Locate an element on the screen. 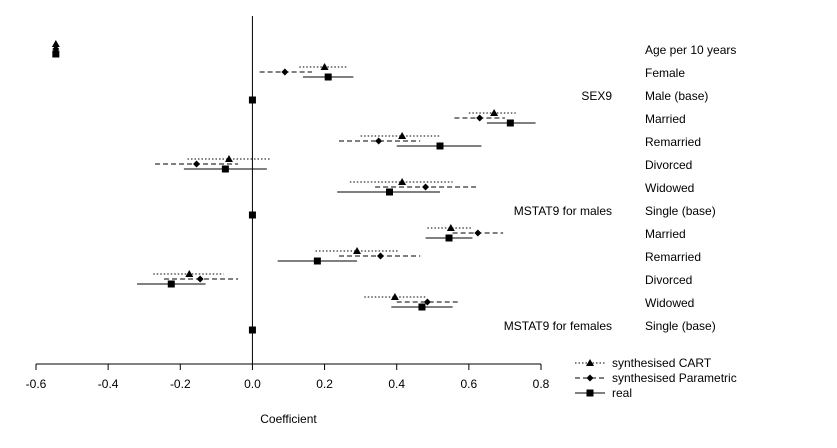  x-tick-label-1: -0.4 is located at coordinates (108, 384).